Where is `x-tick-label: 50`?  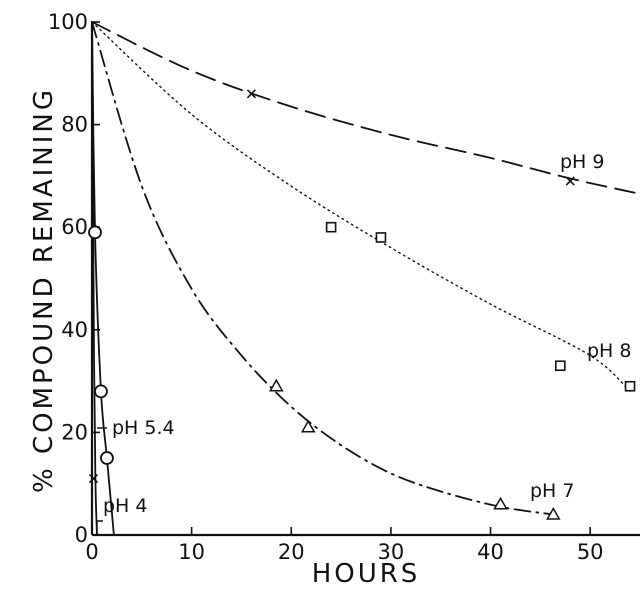
x-tick-label: 50 is located at coordinates (590, 552).